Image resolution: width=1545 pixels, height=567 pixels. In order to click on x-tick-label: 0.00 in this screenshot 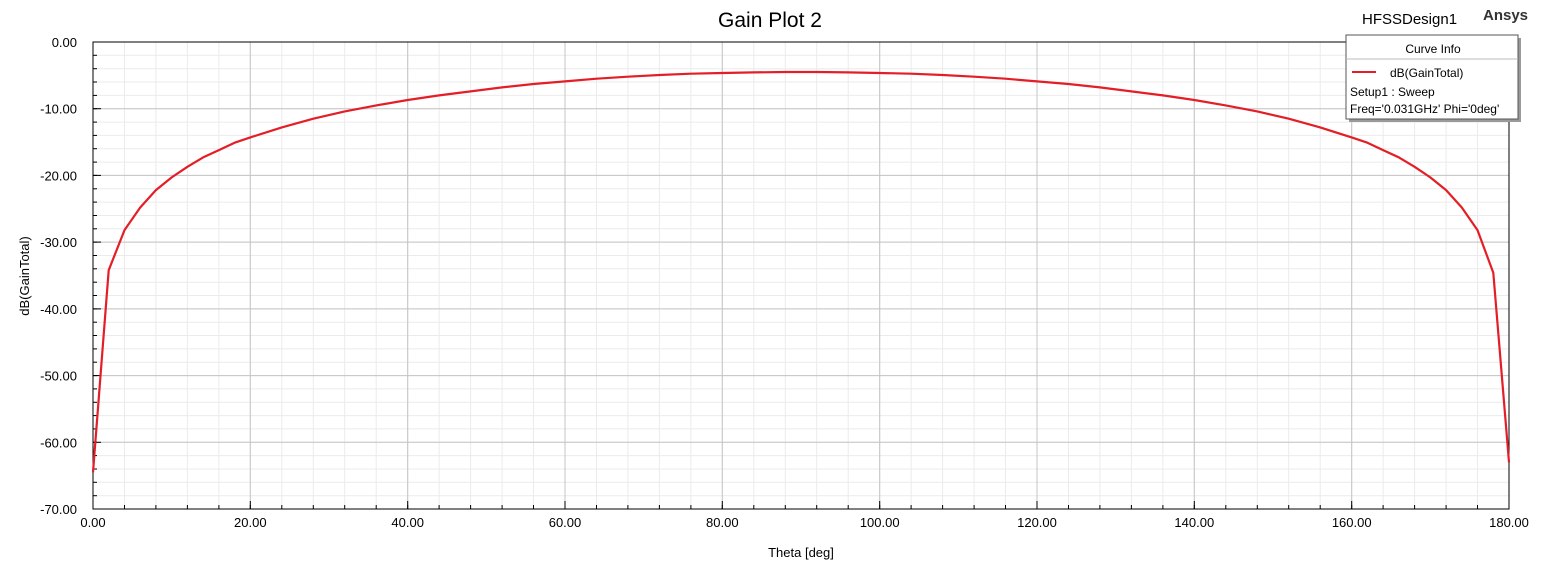, I will do `click(92, 522)`.